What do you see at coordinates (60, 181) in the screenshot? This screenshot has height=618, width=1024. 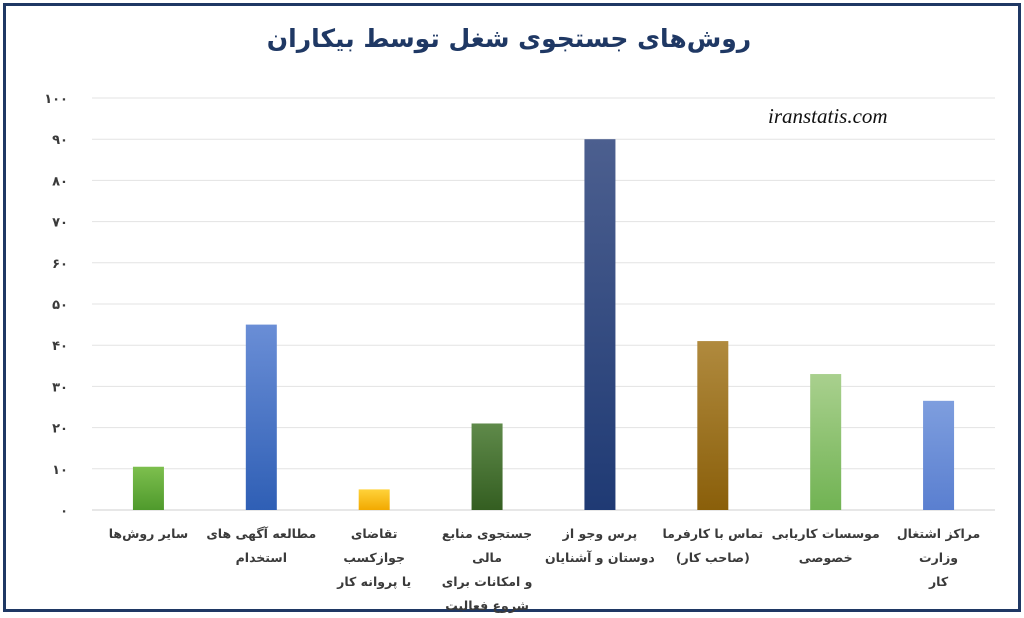 I see `y-tick-label: ٨٠` at bounding box center [60, 181].